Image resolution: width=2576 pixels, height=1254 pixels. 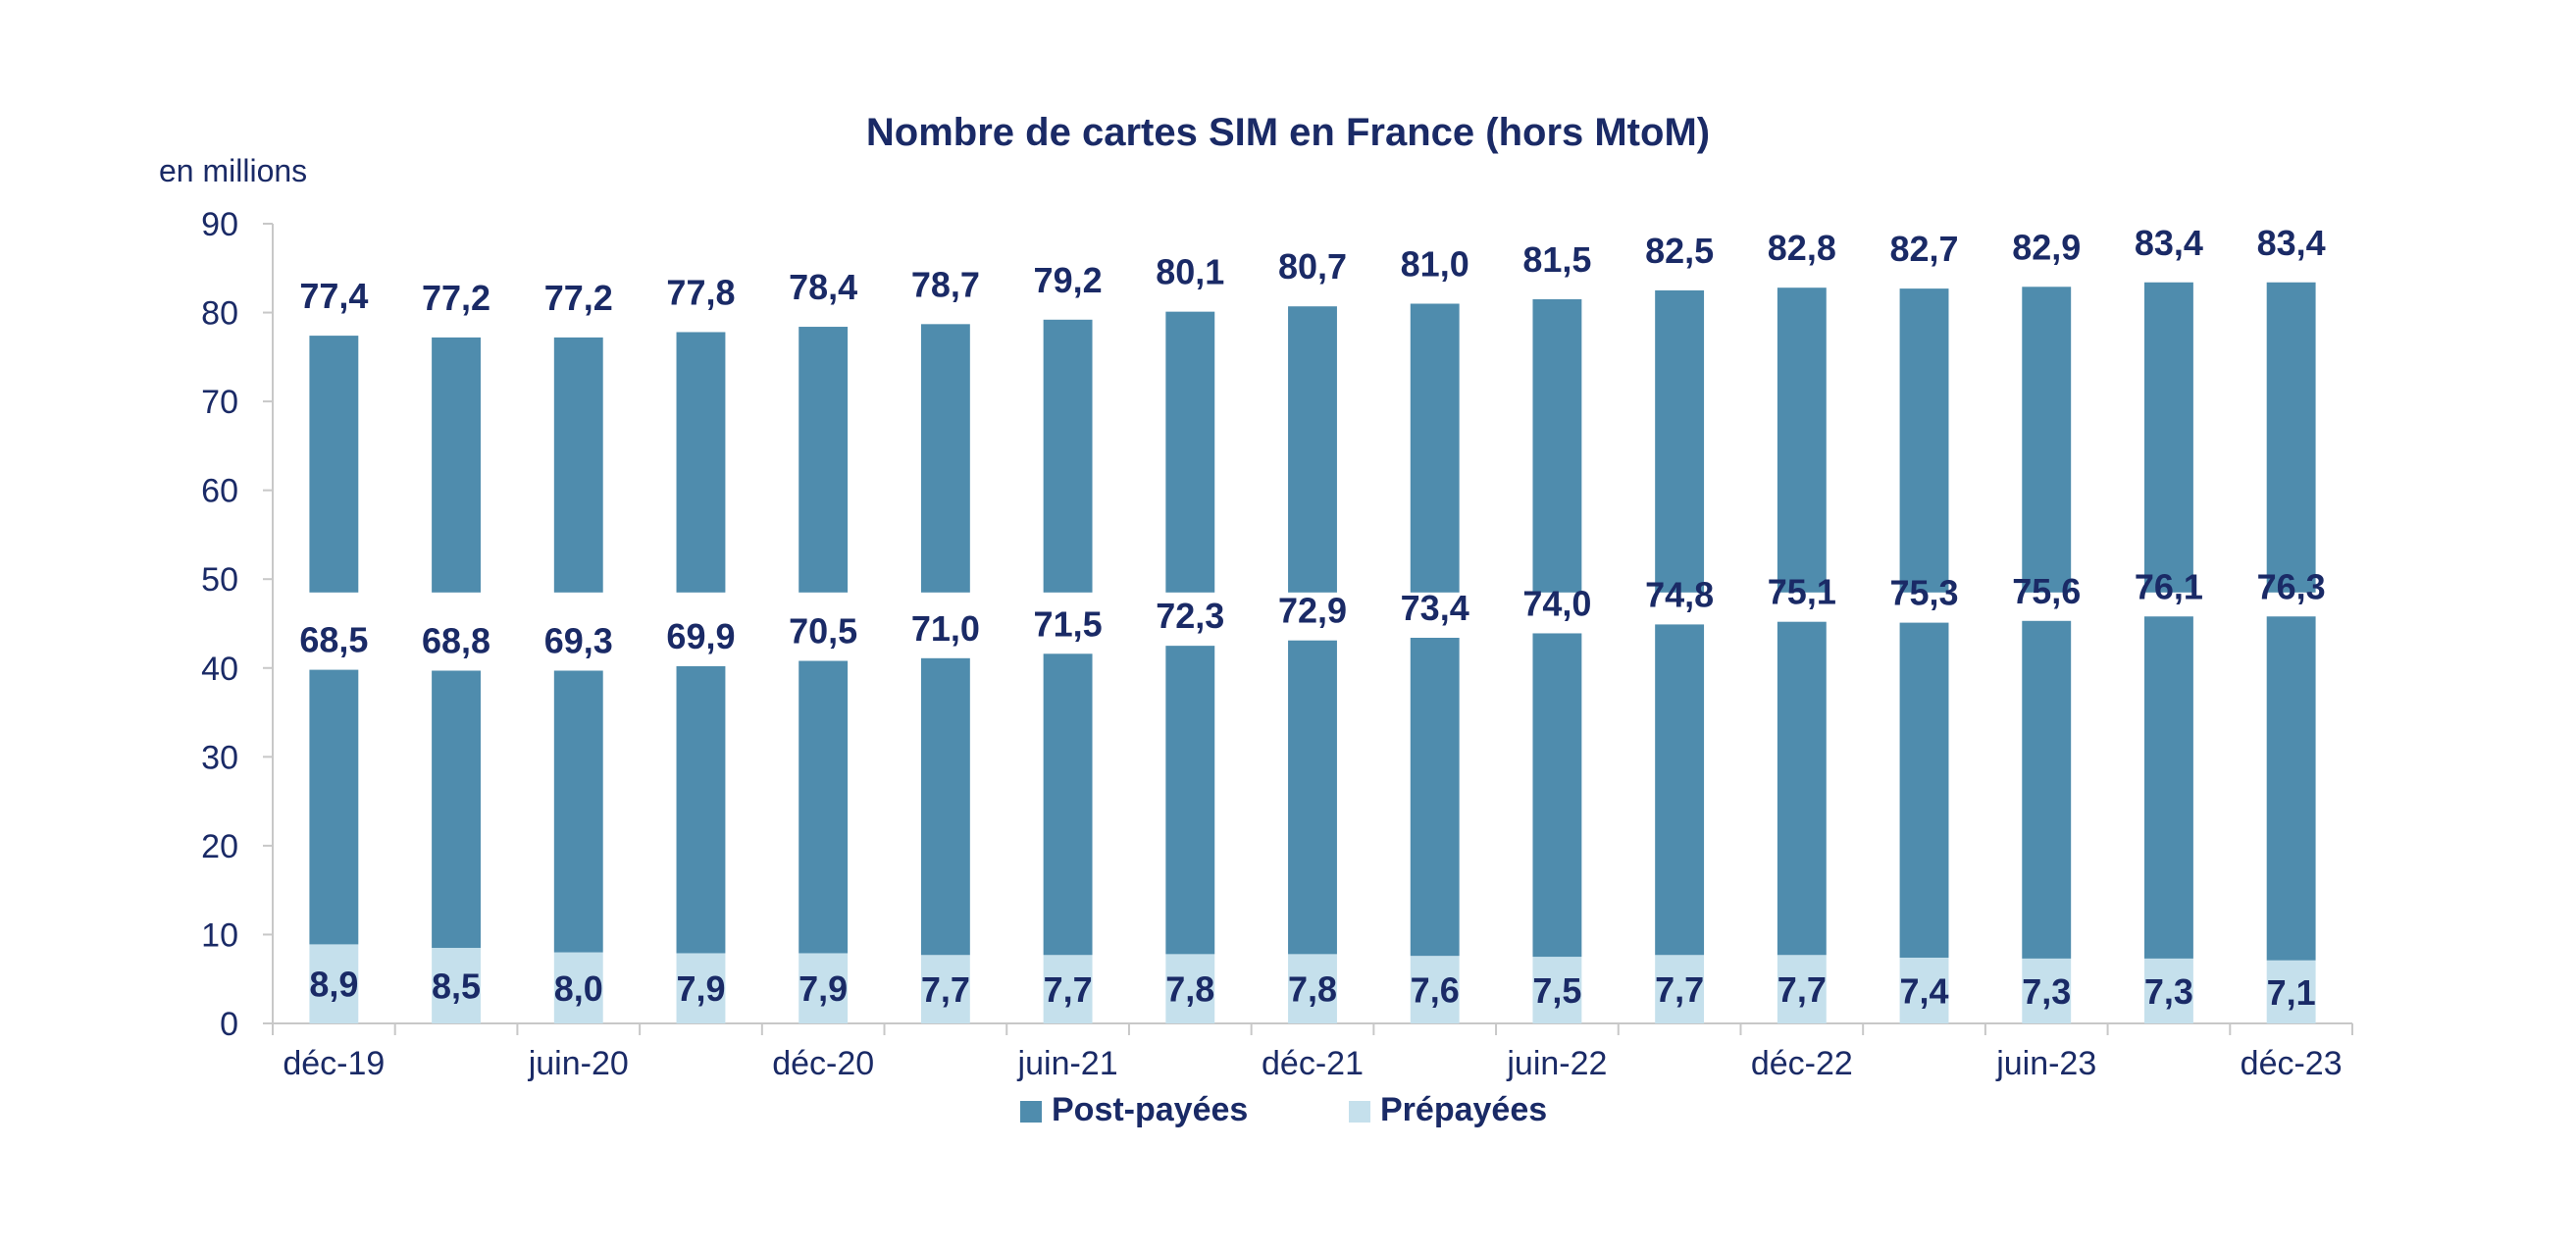 I want to click on total-value-label: 81,0, so click(x=1435, y=264).